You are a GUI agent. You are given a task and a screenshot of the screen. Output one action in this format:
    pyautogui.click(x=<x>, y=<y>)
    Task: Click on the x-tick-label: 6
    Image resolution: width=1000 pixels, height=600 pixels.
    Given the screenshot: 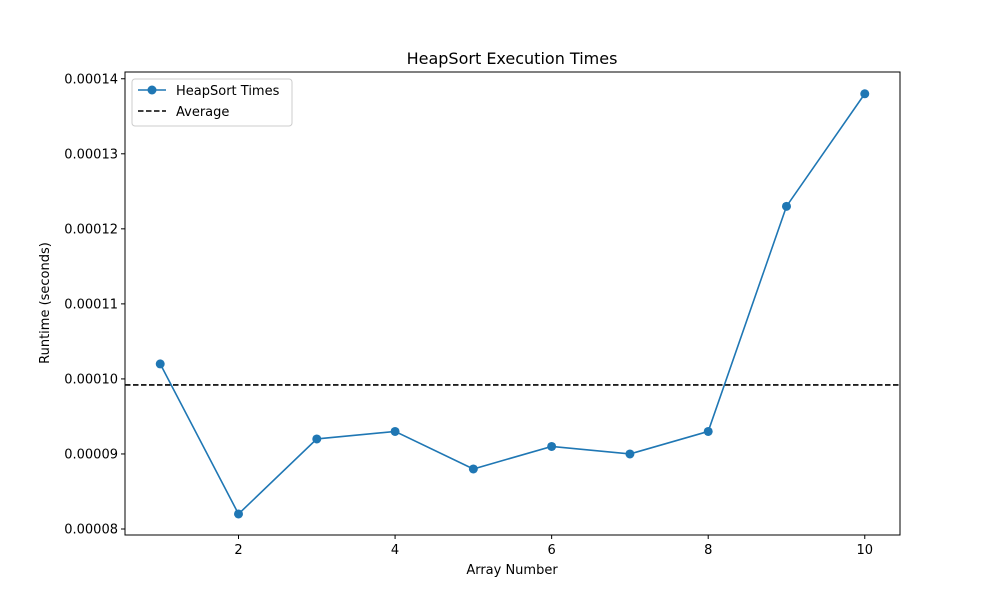 What is the action you would take?
    pyautogui.click(x=552, y=550)
    